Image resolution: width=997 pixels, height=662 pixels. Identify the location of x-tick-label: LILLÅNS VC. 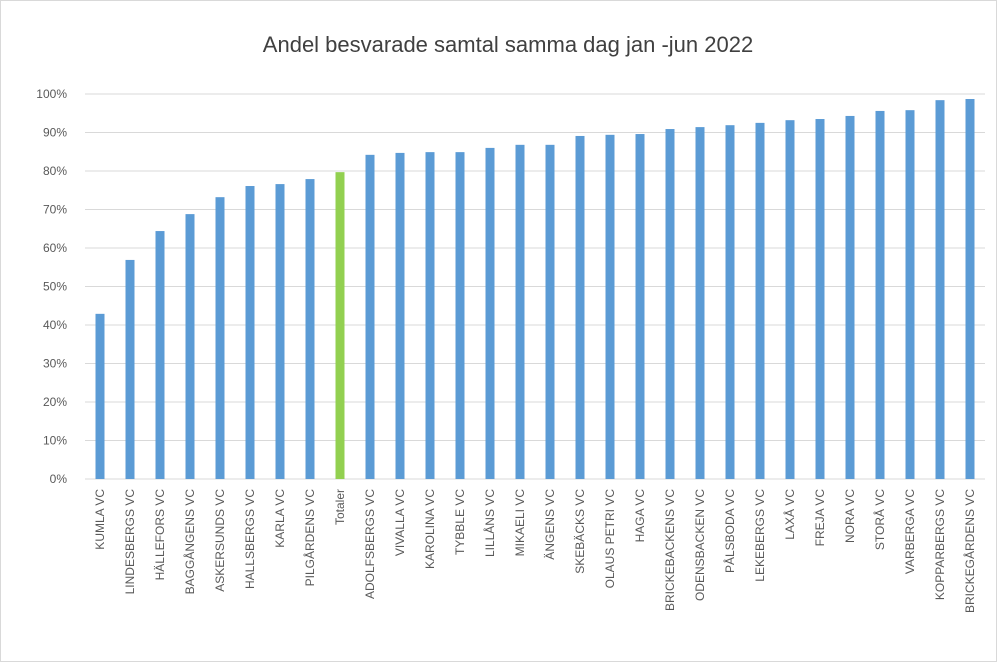
(489, 523).